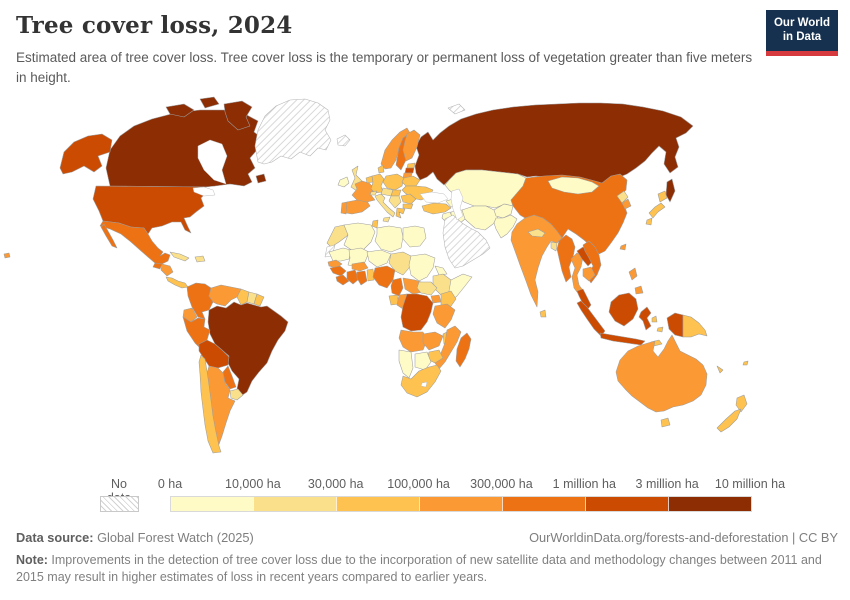  Describe the element at coordinates (623, 309) in the screenshot. I see `country-borneo` at that location.